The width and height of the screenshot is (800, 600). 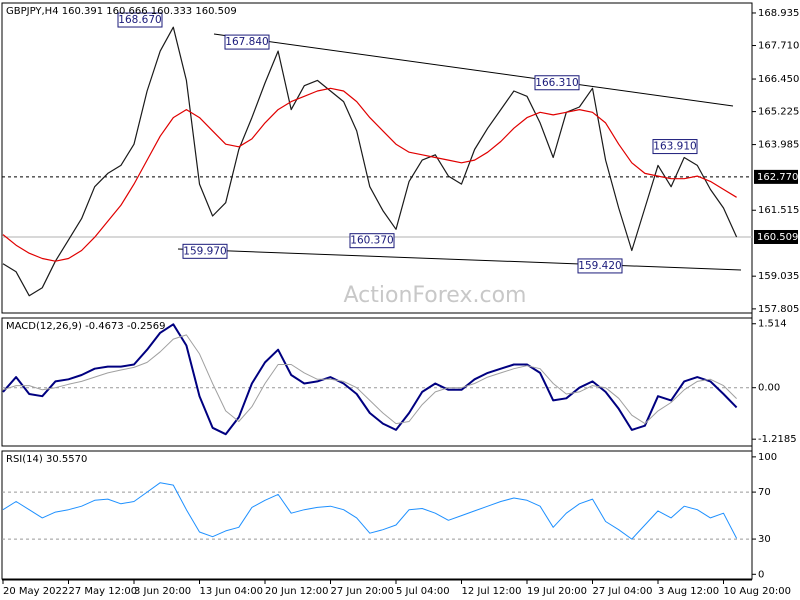 I want to click on annotation-label: 163.910, so click(x=674, y=147).